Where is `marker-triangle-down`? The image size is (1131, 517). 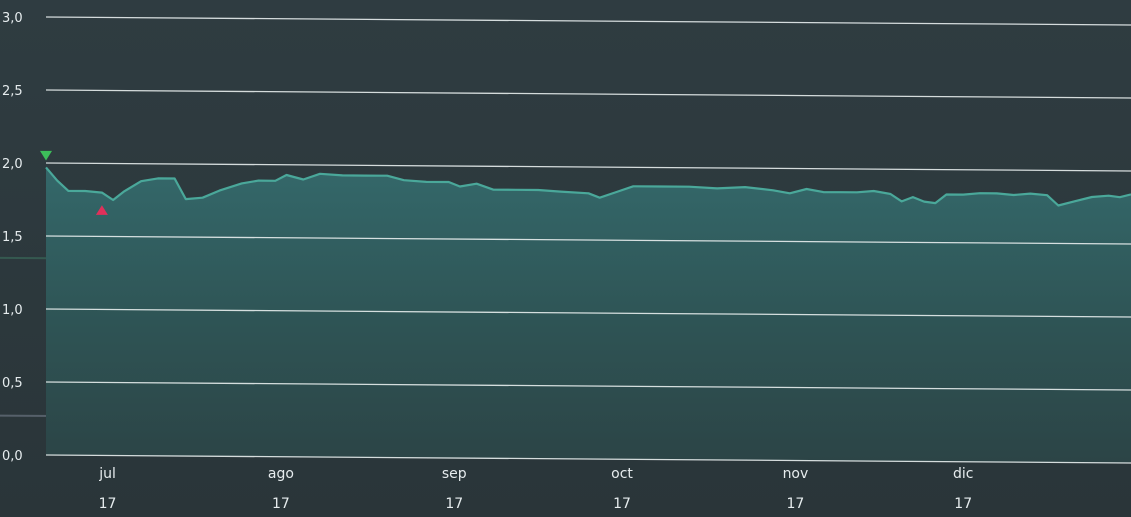
marker-triangle-down is located at coordinates (46, 155).